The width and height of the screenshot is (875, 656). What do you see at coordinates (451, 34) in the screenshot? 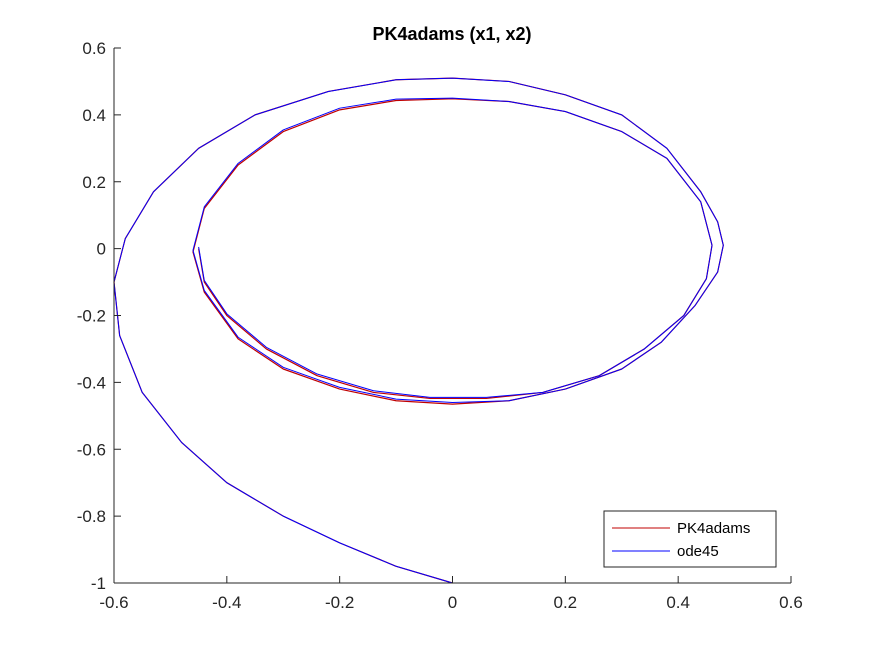
I see `chart-title: PK4adams (x1, x2)` at bounding box center [451, 34].